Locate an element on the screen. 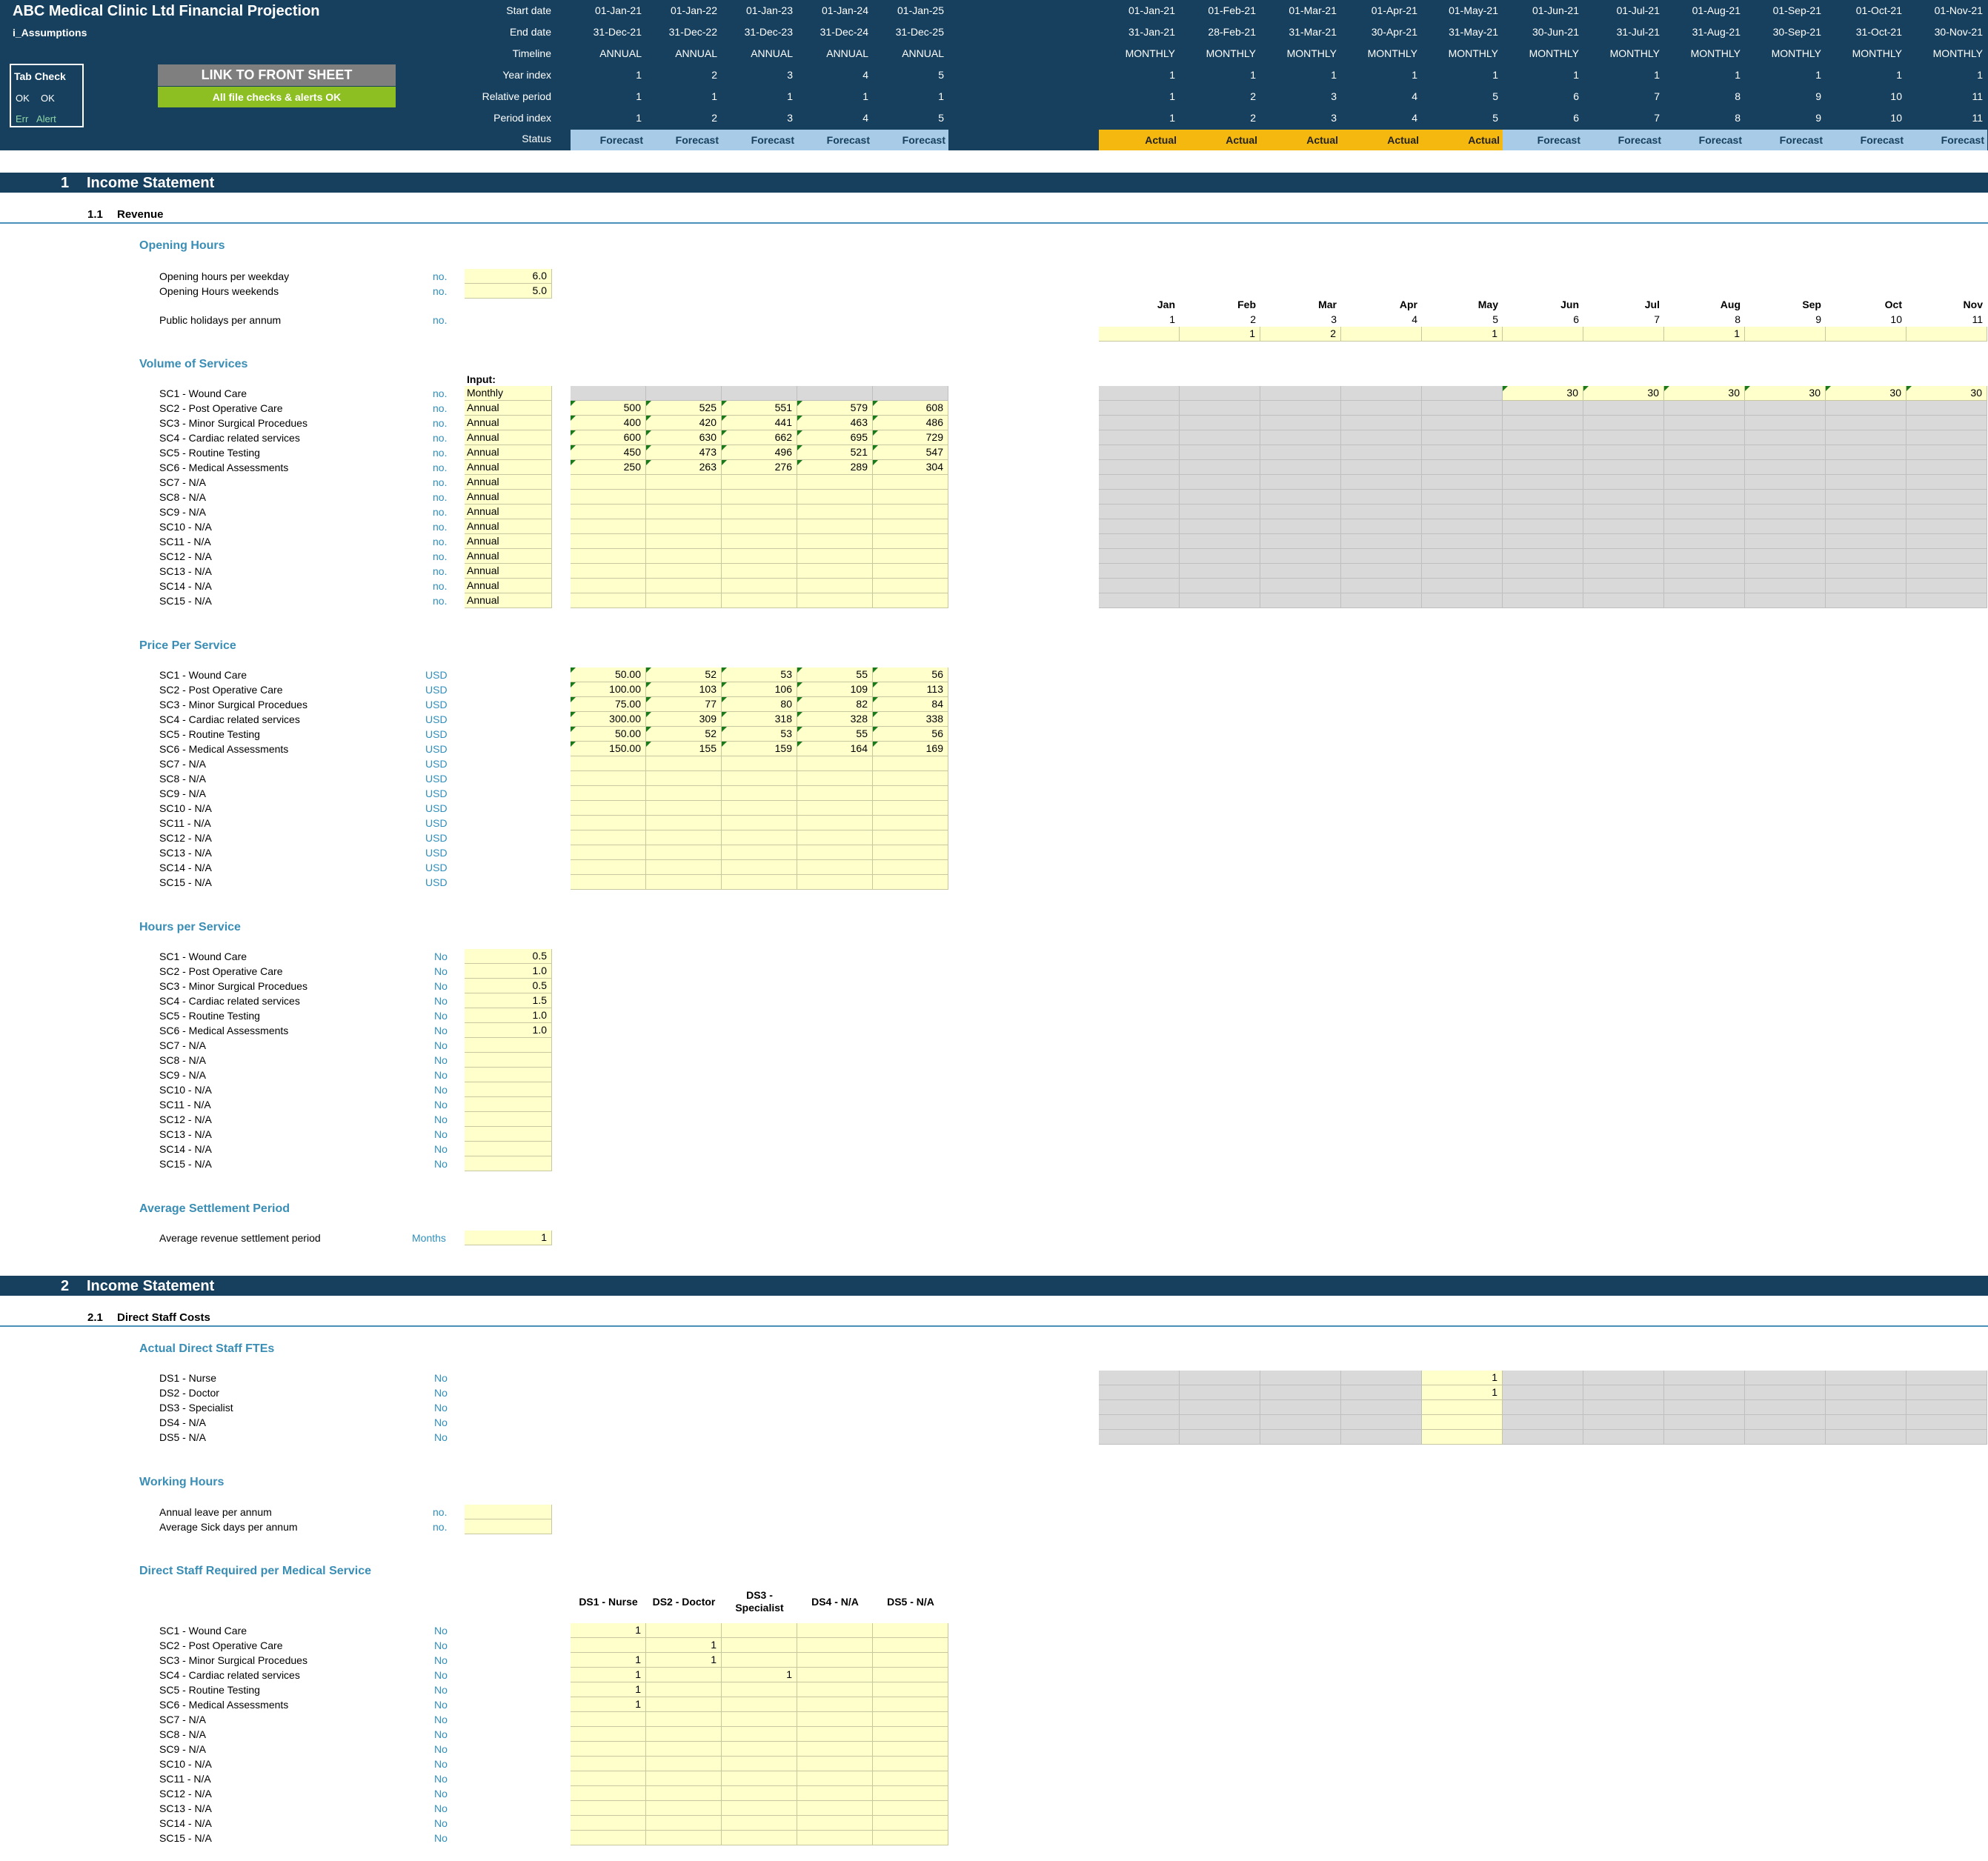 Image resolution: width=1988 pixels, height=1861 pixels. annual-volume-cell: 441 is located at coordinates (759, 423).